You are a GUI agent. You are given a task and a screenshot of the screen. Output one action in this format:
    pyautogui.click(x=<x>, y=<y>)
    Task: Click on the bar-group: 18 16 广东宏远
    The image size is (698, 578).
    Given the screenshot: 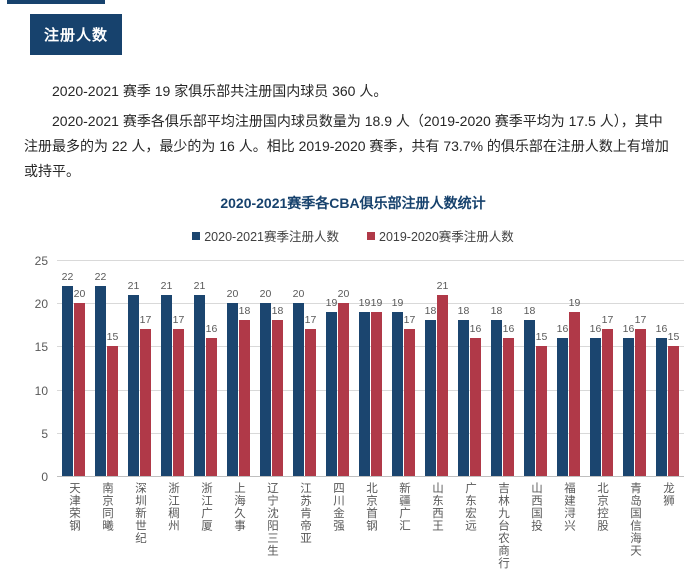 What is the action you would take?
    pyautogui.click(x=469, y=419)
    